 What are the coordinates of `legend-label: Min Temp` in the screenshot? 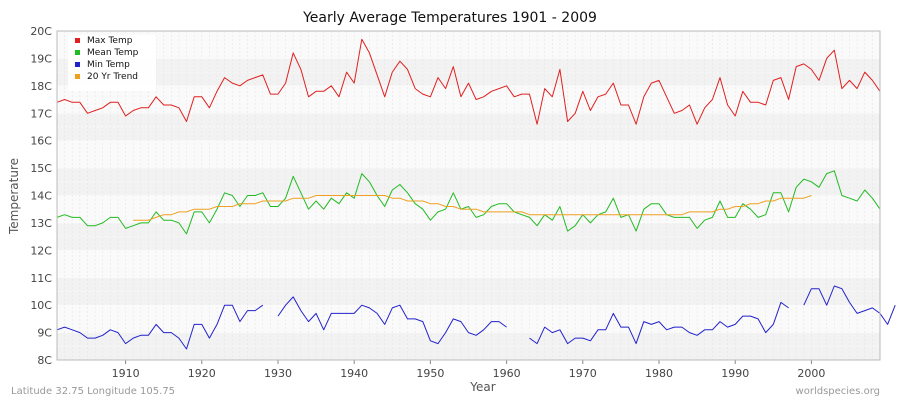 It's located at (108, 65).